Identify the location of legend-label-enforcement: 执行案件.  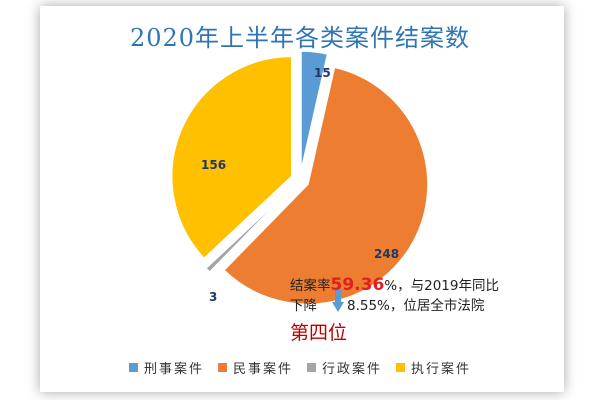
(441, 369).